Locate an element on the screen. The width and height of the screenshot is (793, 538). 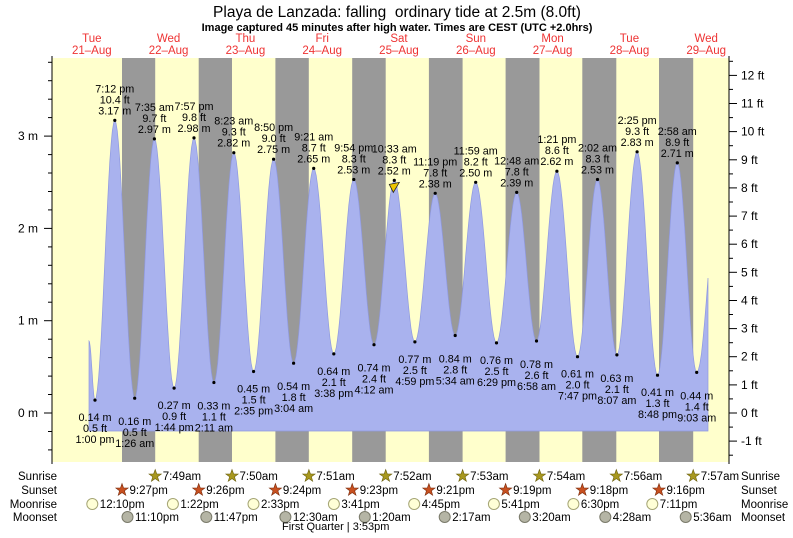
day-date-label: 26–Aug is located at coordinates (476, 51).